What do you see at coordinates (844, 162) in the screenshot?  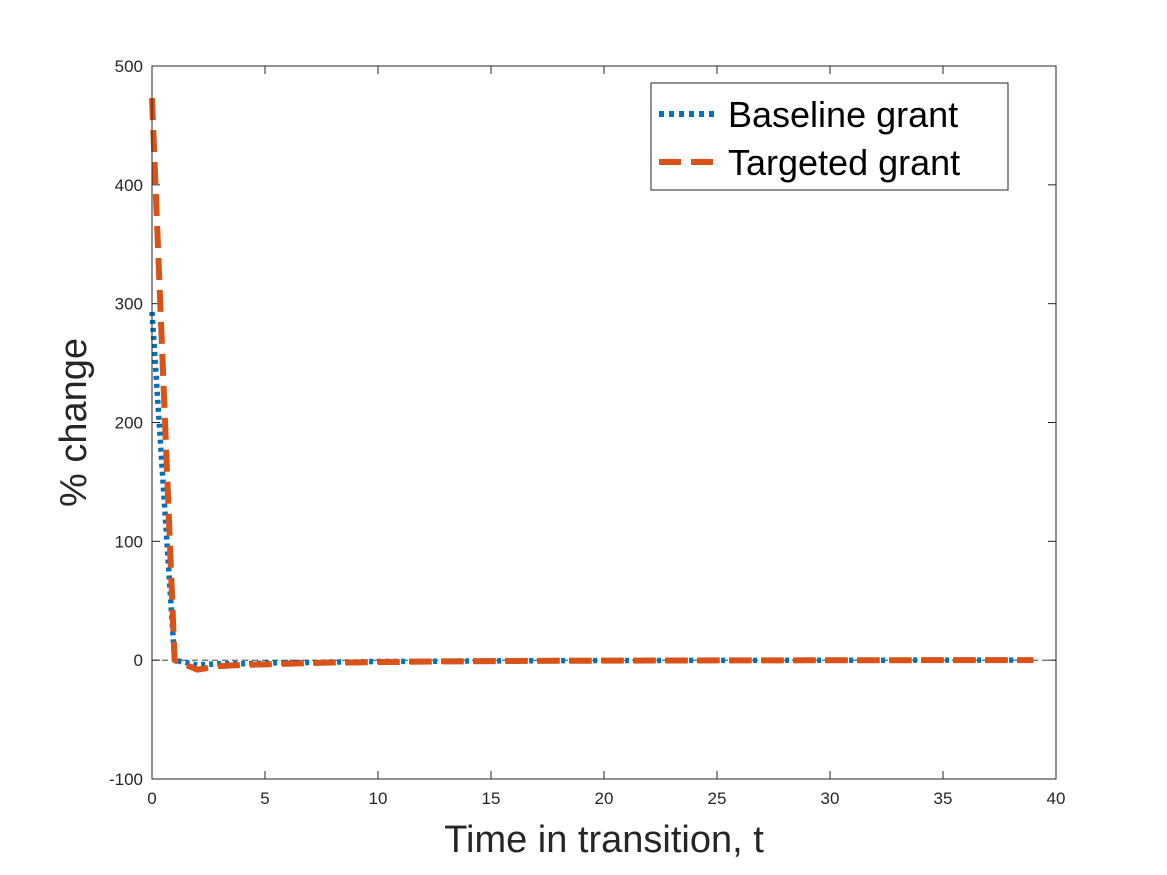 I see `legend-label-targeted-grant: Targeted grant` at bounding box center [844, 162].